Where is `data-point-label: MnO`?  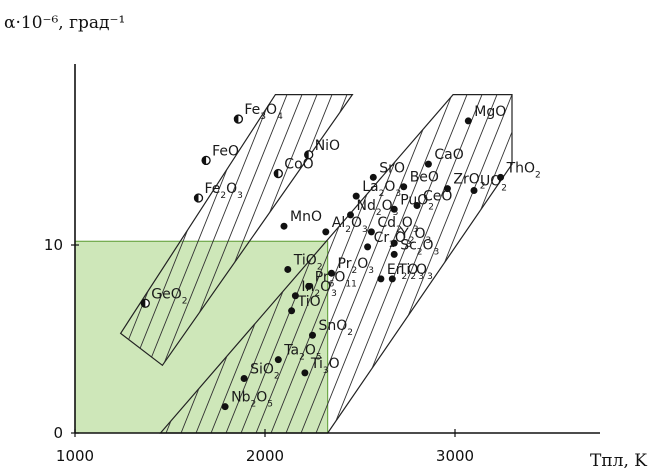
data-point-label: MnO is located at coordinates (306, 217).